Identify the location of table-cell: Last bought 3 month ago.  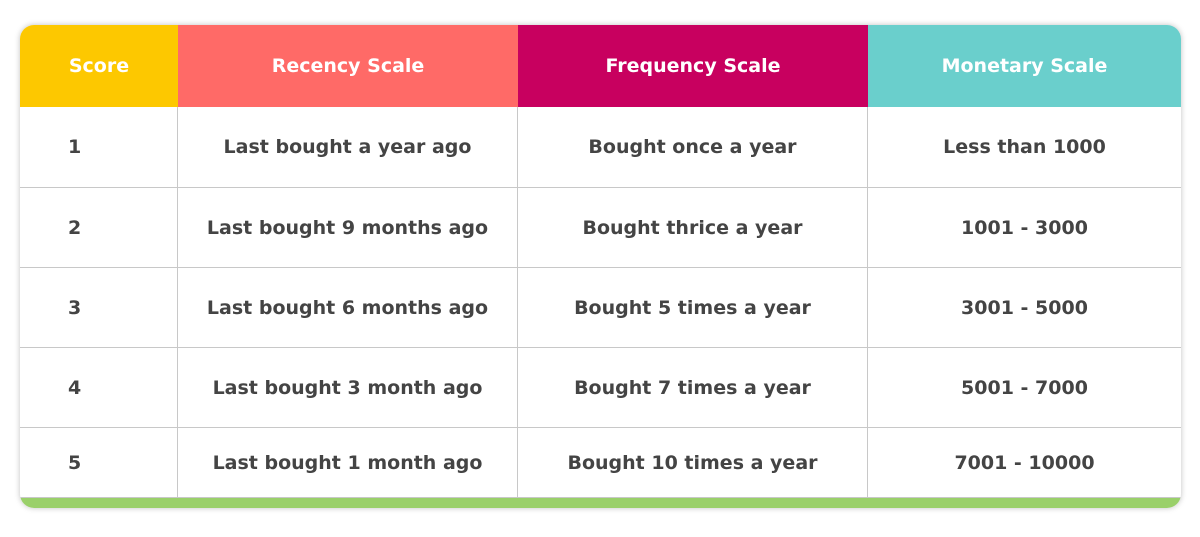
(348, 388).